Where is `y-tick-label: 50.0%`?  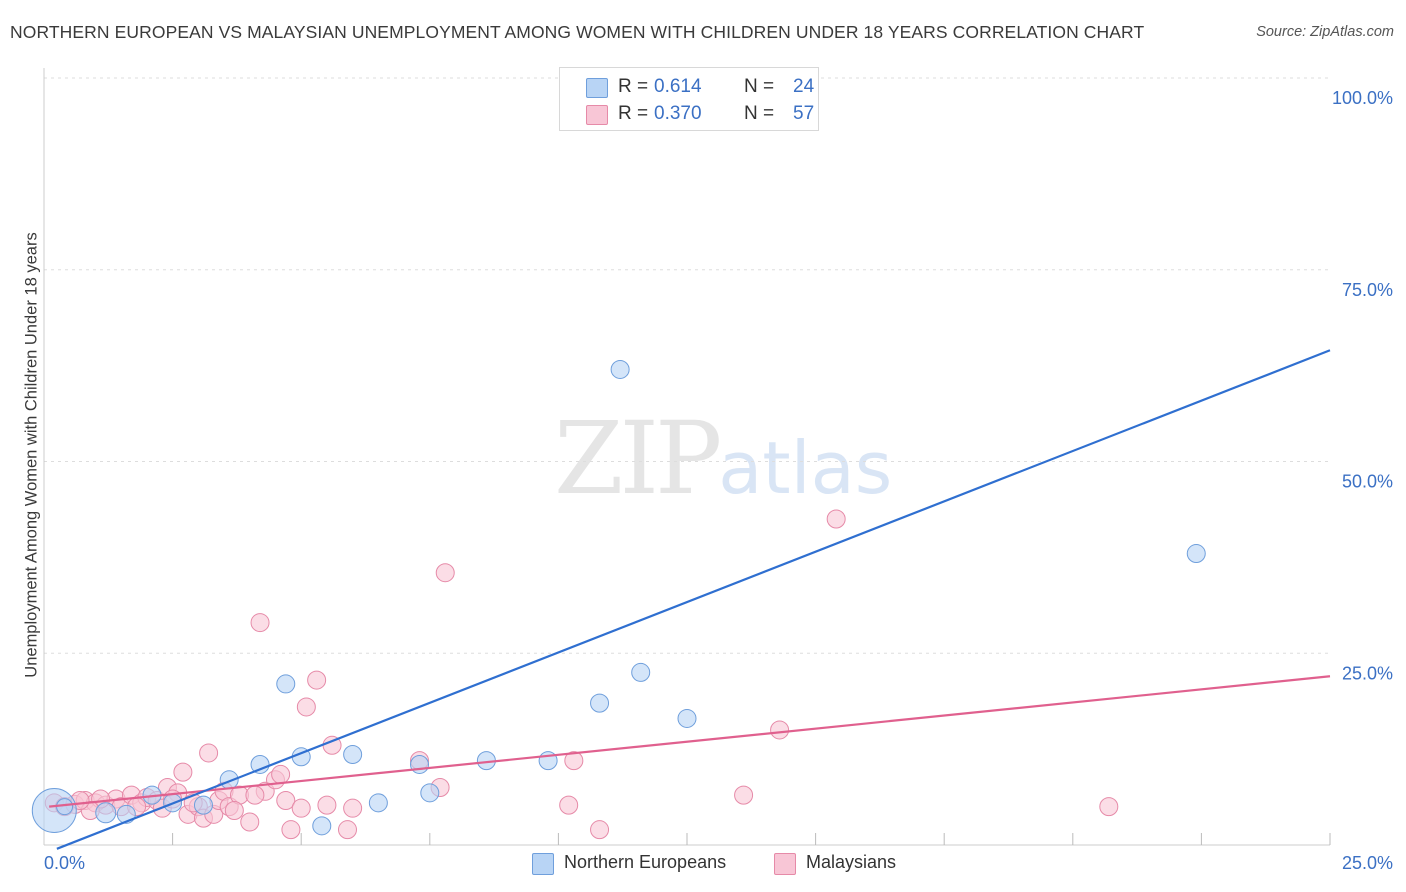
y-tick-label: 50.0% is located at coordinates (1367, 482).